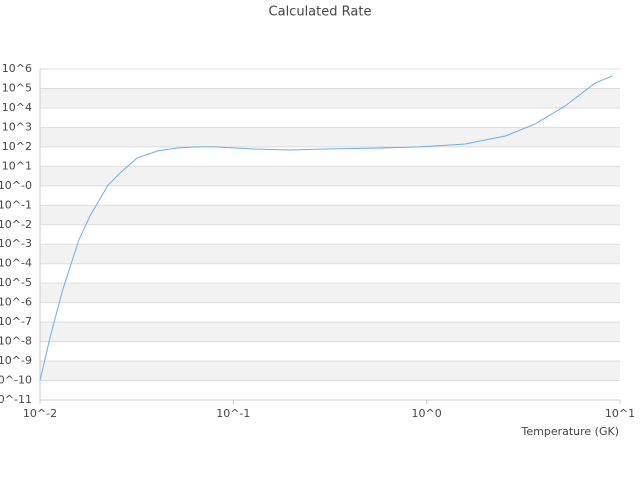  Describe the element at coordinates (16, 263) in the screenshot. I see `y-tick-label: 10^-4` at that location.